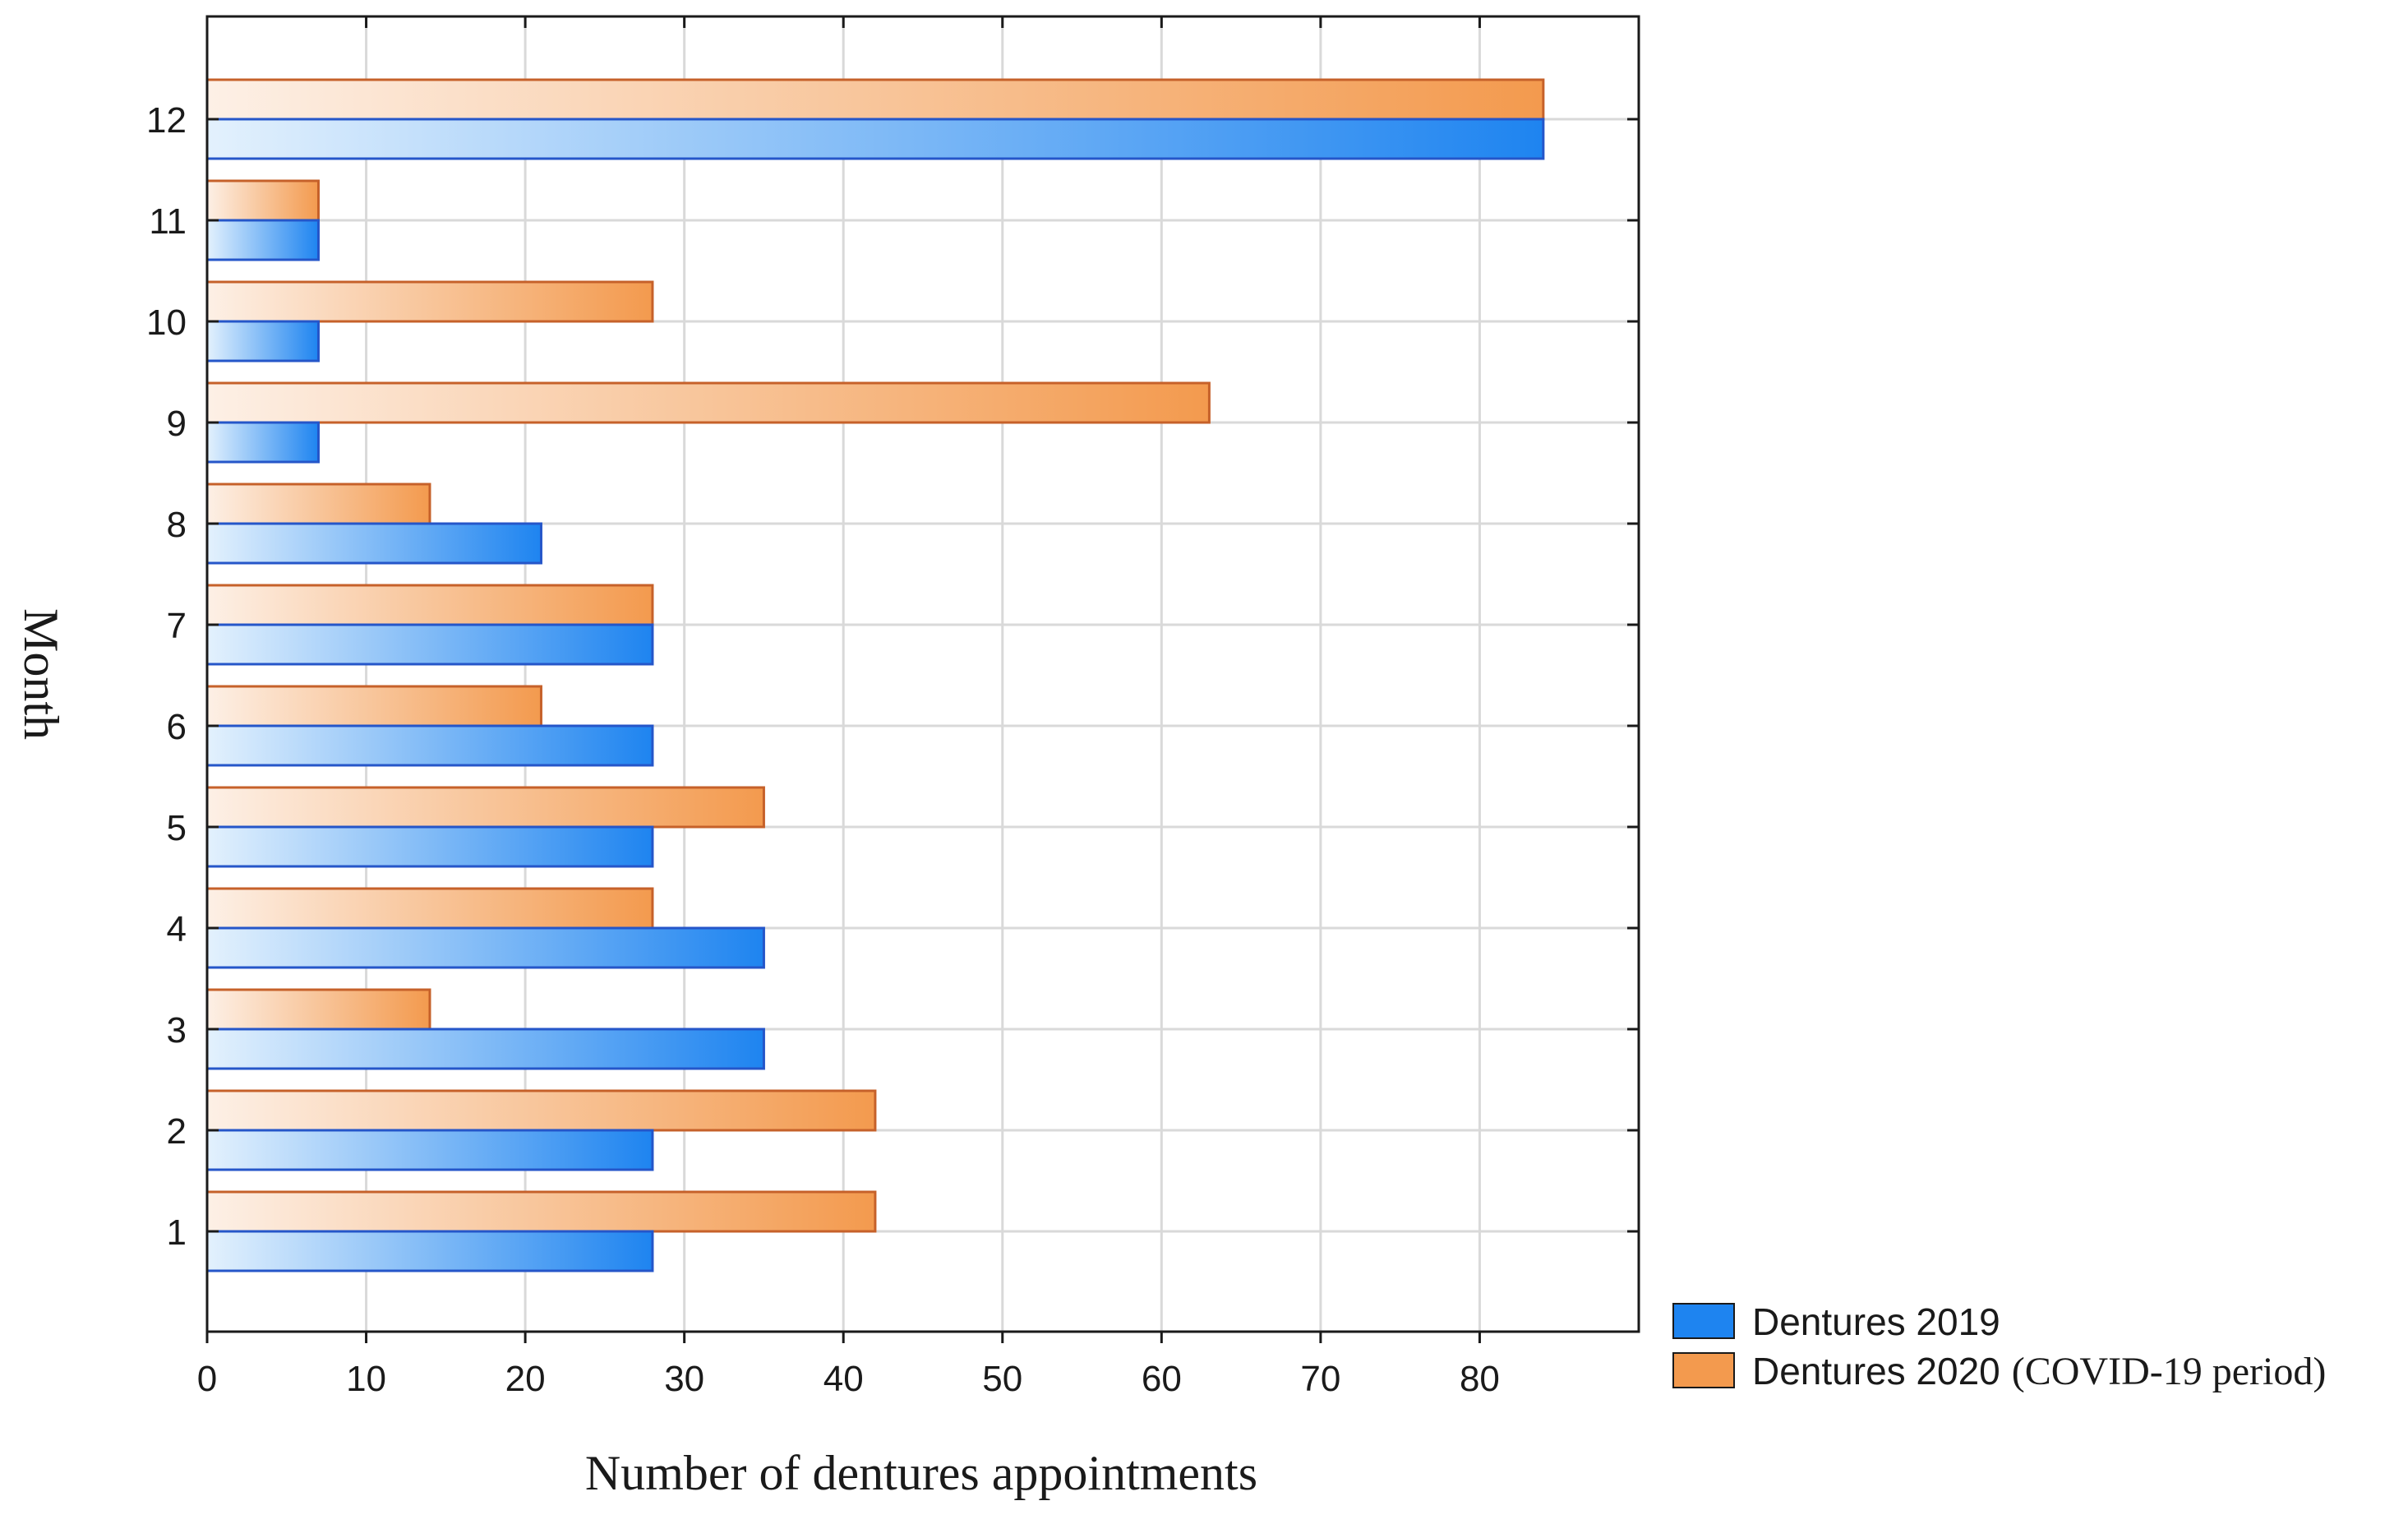 The image size is (2408, 1524). Describe the element at coordinates (1703, 1370) in the screenshot. I see `legend-swatch-2020` at that location.